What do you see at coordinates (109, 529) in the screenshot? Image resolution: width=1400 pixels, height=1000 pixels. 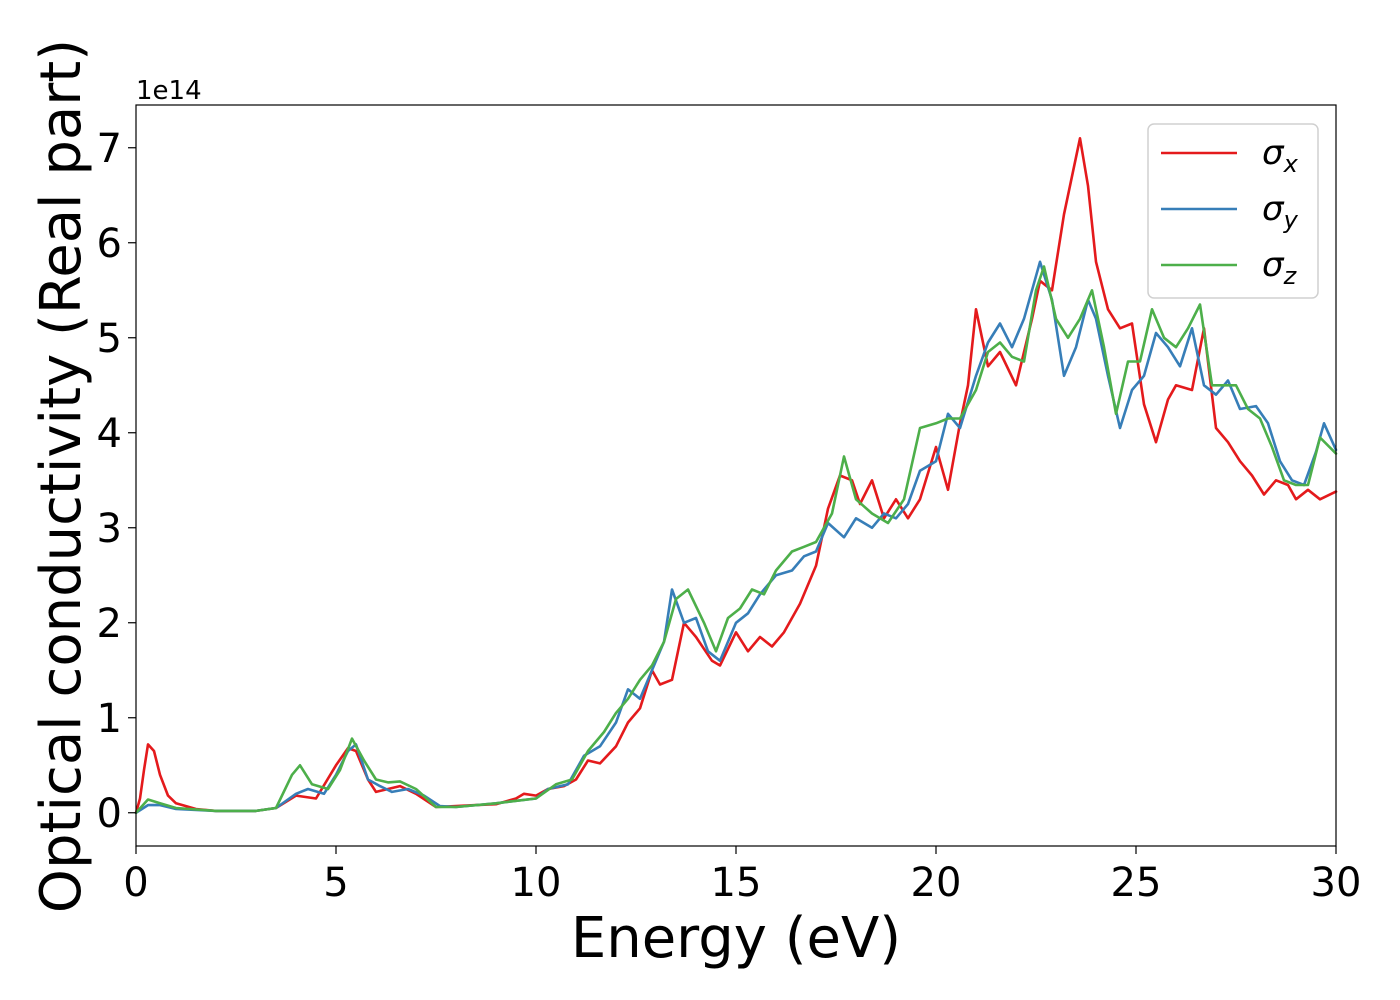 I see `y-tick-label: 3` at bounding box center [109, 529].